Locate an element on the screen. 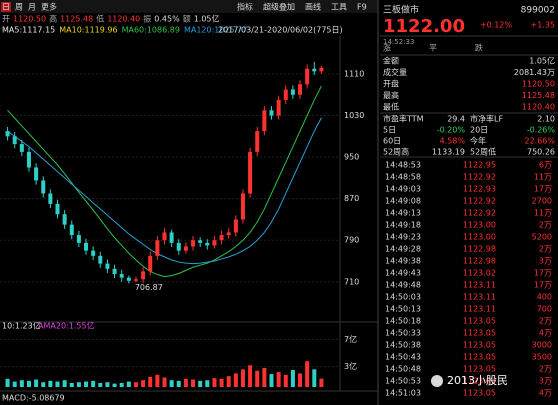 The width and height of the screenshot is (558, 405). ratio-label: 52周高 is located at coordinates (396, 152).